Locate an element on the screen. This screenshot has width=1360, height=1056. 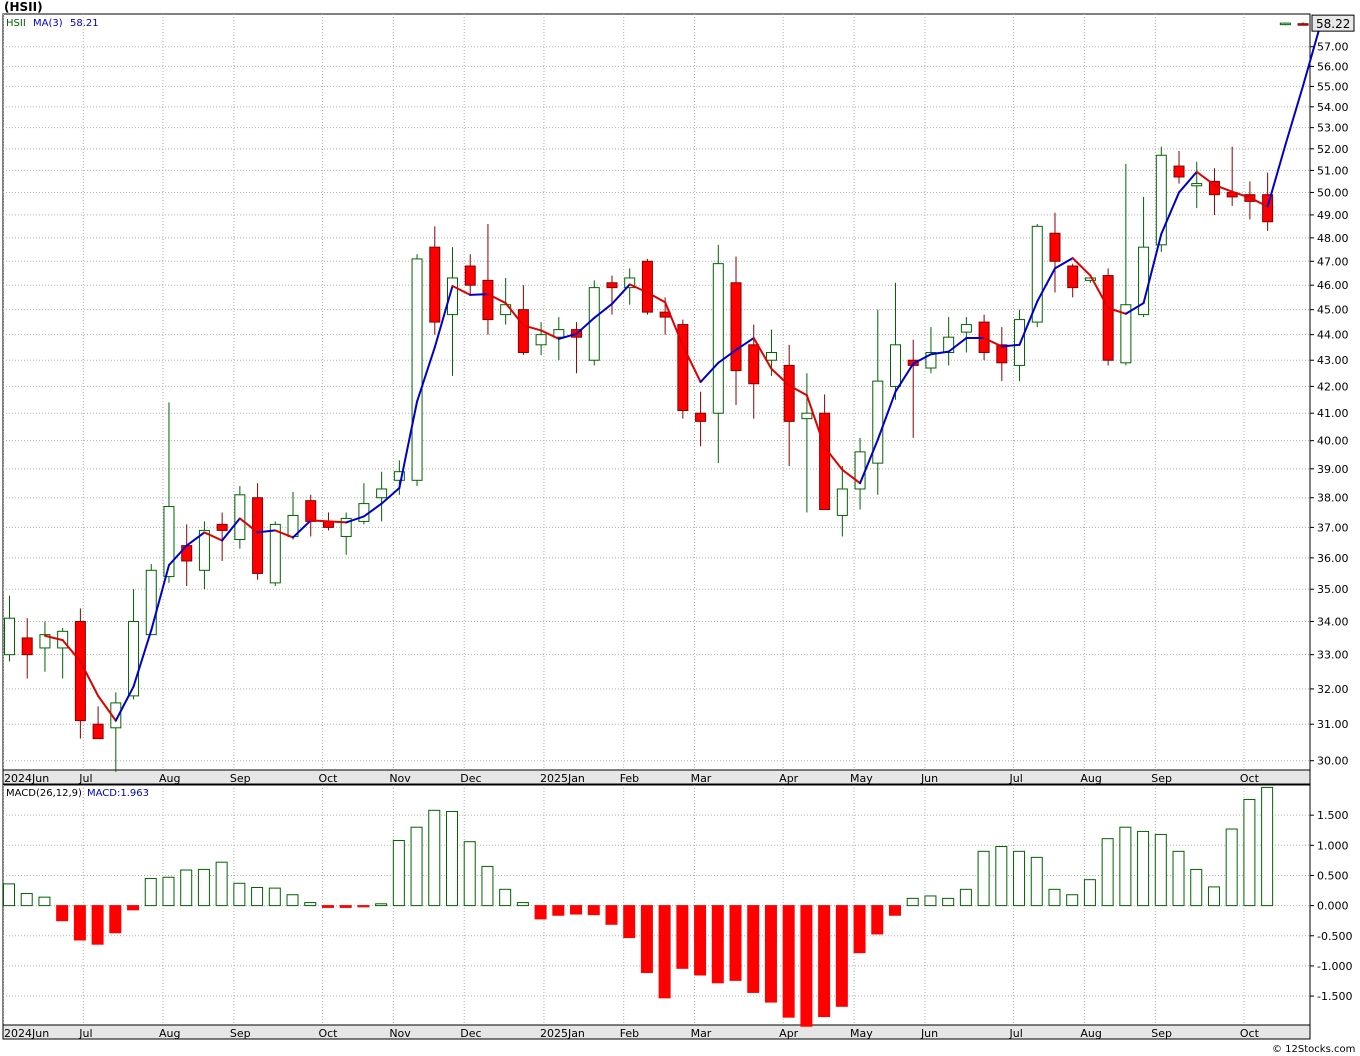
macd-y-tick-label: 1.500 is located at coordinates (1333, 815).